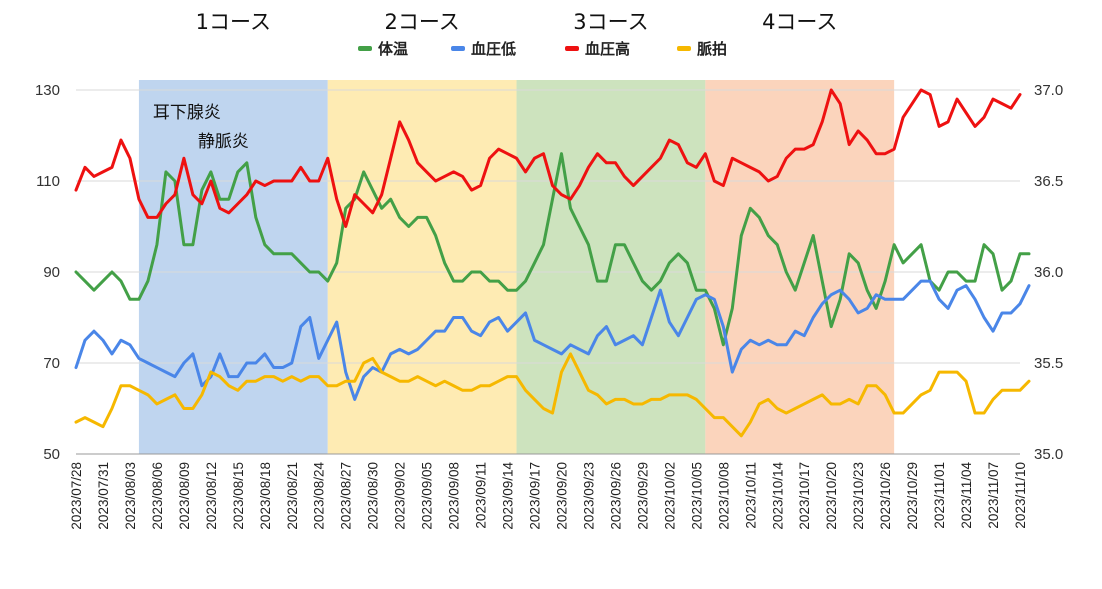 The height and width of the screenshot is (589, 1102). Describe the element at coordinates (47, 90) in the screenshot. I see `y-left-tick-label: 130` at that location.